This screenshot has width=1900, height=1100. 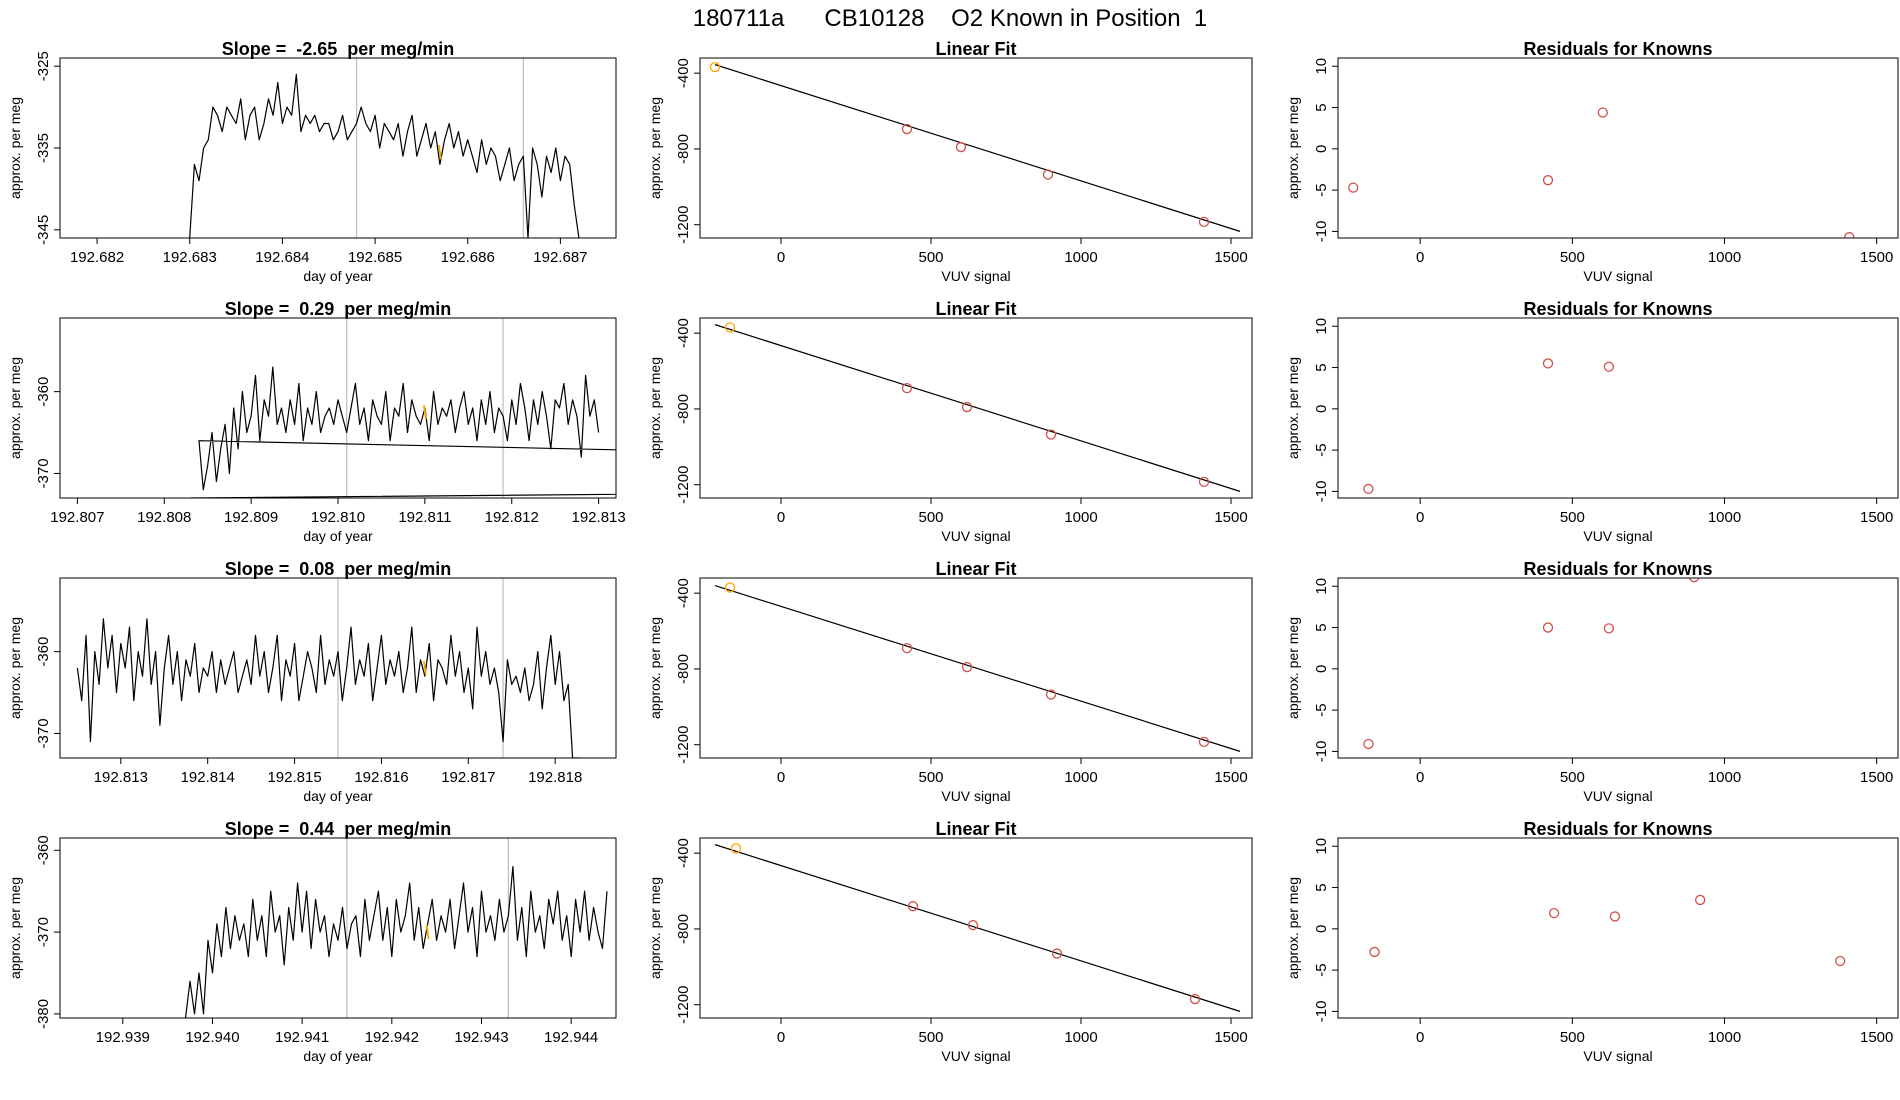 I want to click on chart-title: Slope = 0.44 per meg/min, so click(x=338, y=829).